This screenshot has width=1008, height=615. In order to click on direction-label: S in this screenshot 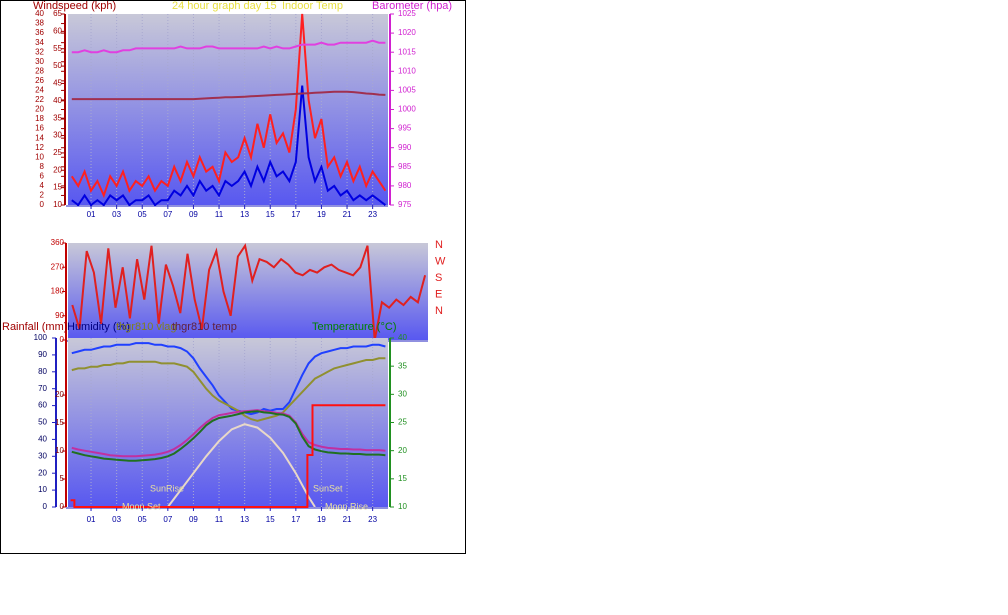, I will do `click(438, 278)`.